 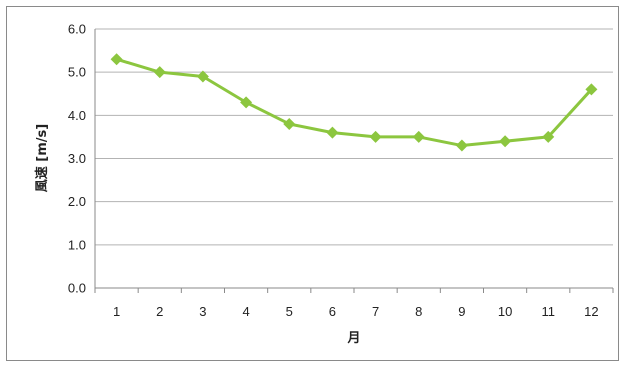 I want to click on x-tick-label: 10, so click(x=505, y=311).